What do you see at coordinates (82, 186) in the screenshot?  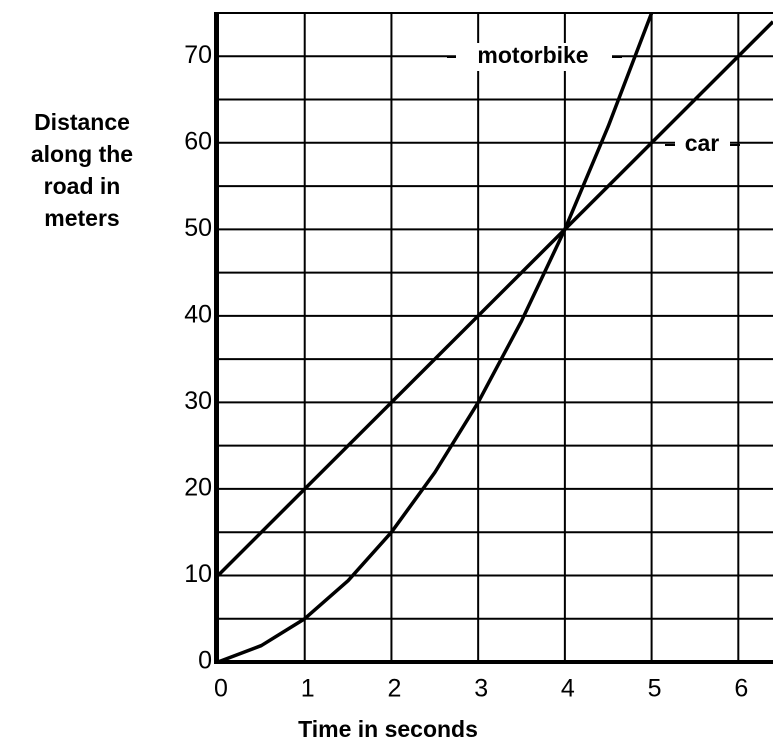 I see `y-axis-label-line: road in` at bounding box center [82, 186].